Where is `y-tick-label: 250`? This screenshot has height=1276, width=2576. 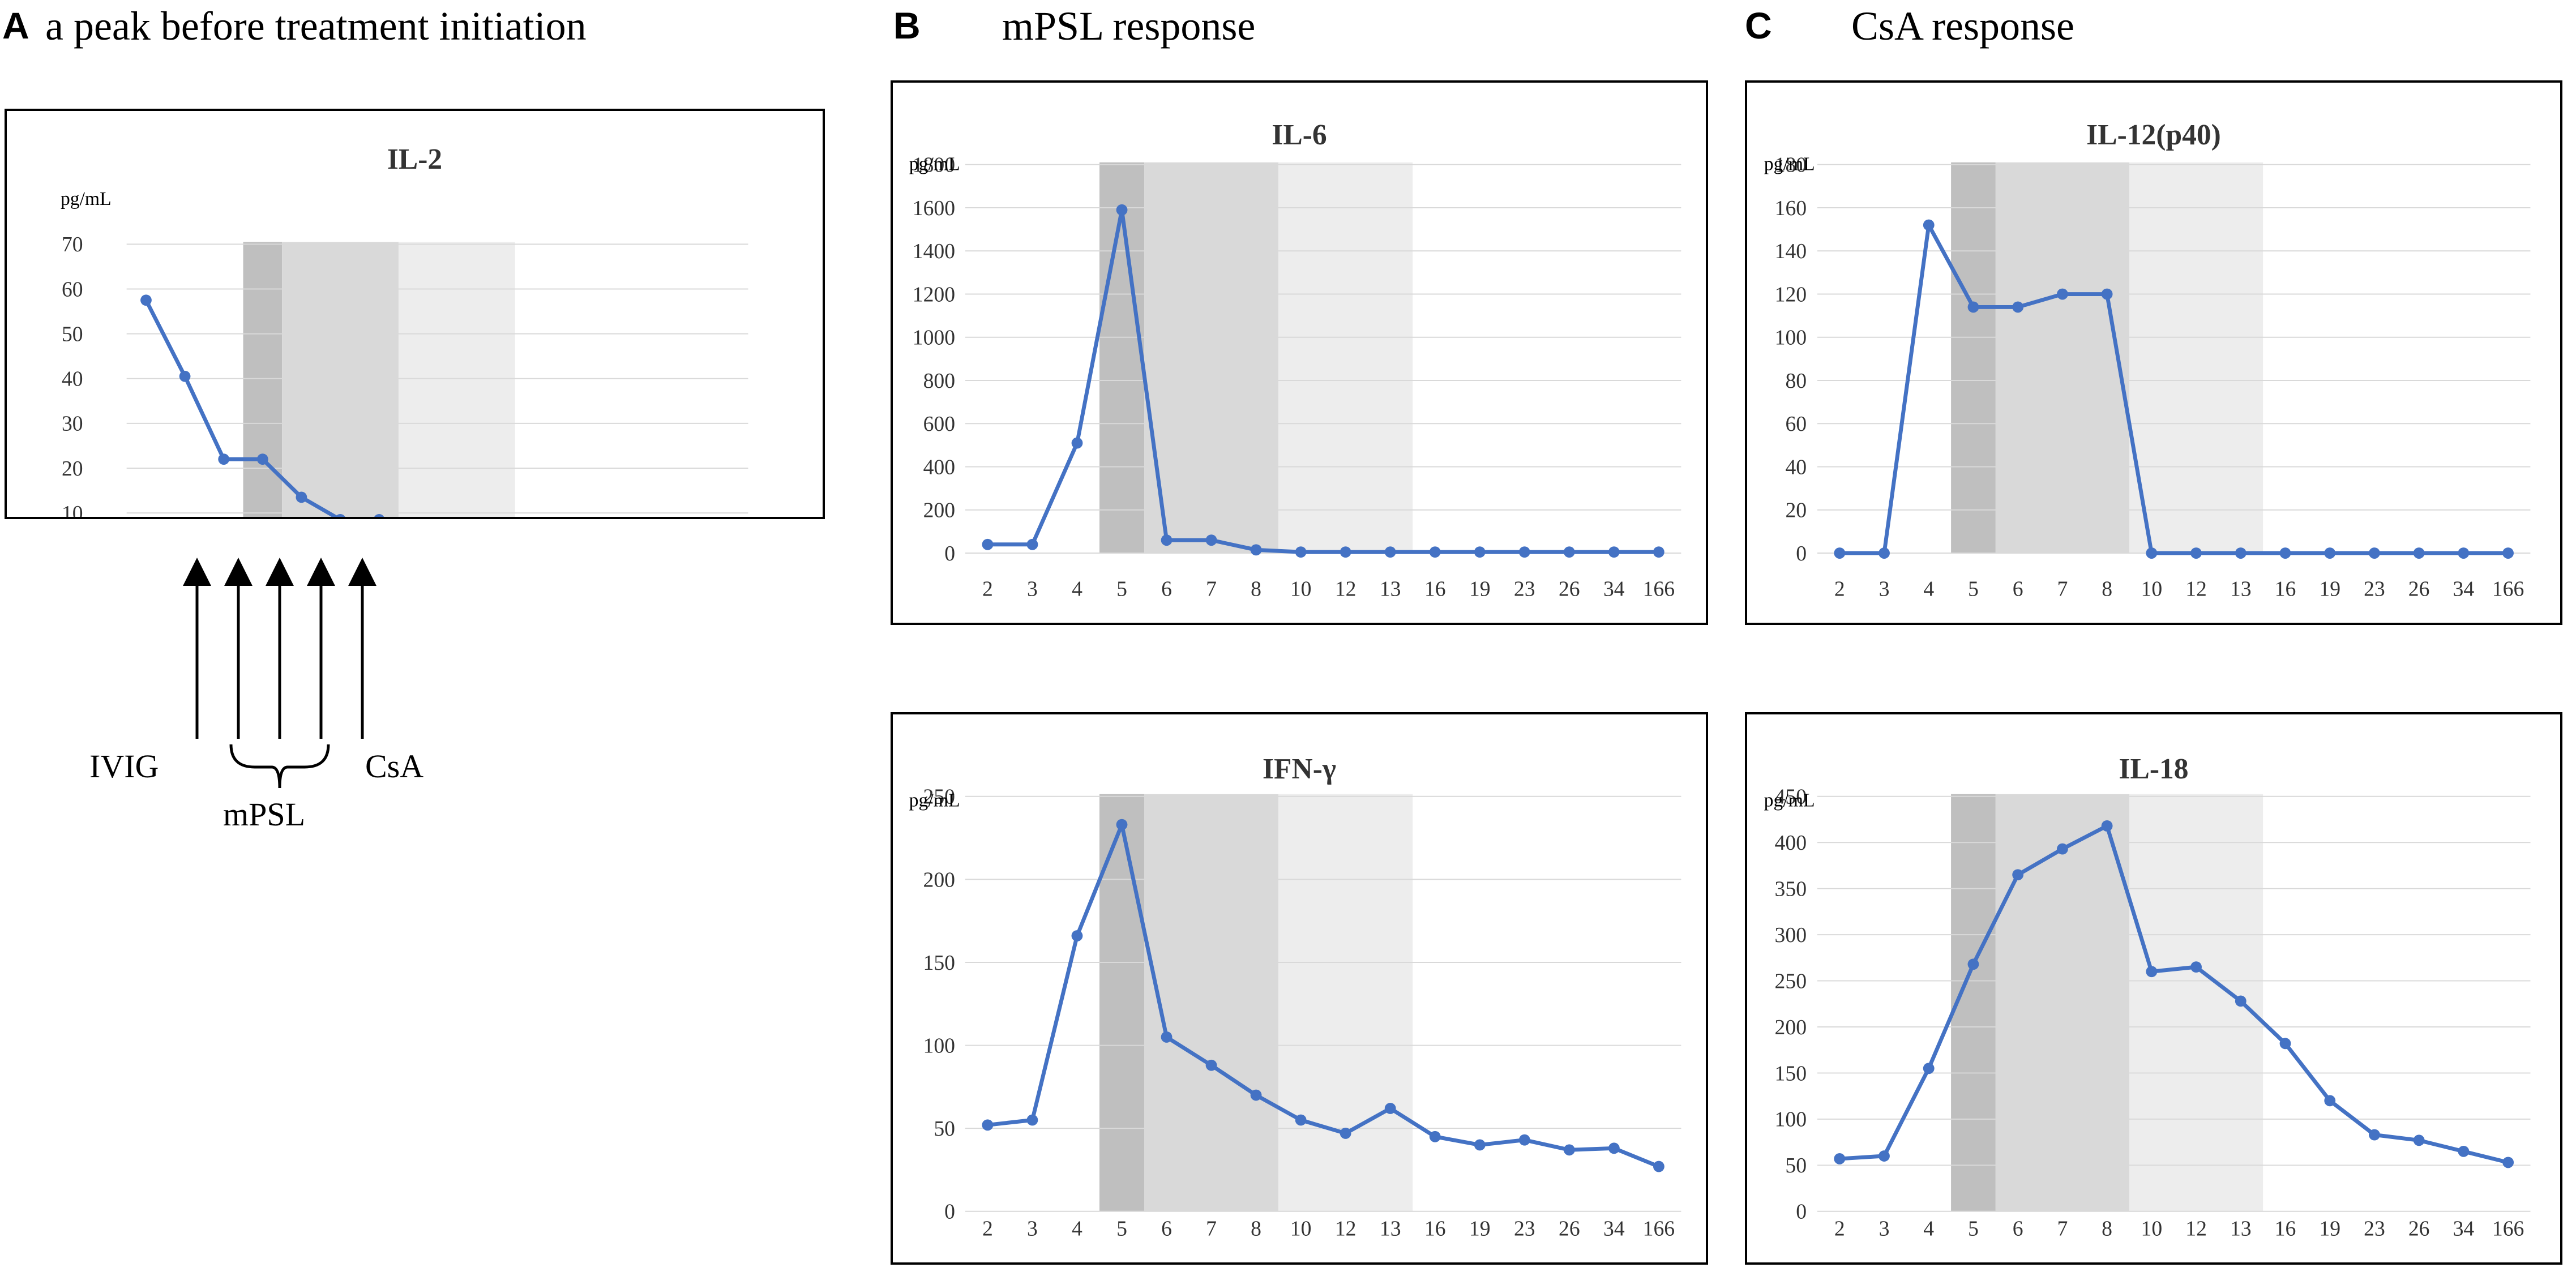 y-tick-label: 250 is located at coordinates (939, 797).